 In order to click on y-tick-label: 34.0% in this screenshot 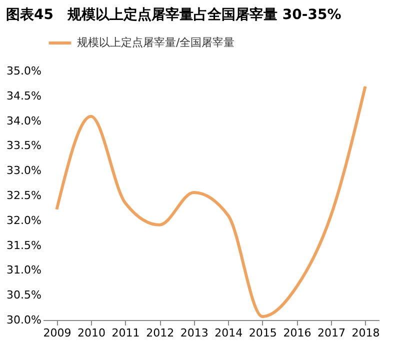, I will do `click(24, 121)`.